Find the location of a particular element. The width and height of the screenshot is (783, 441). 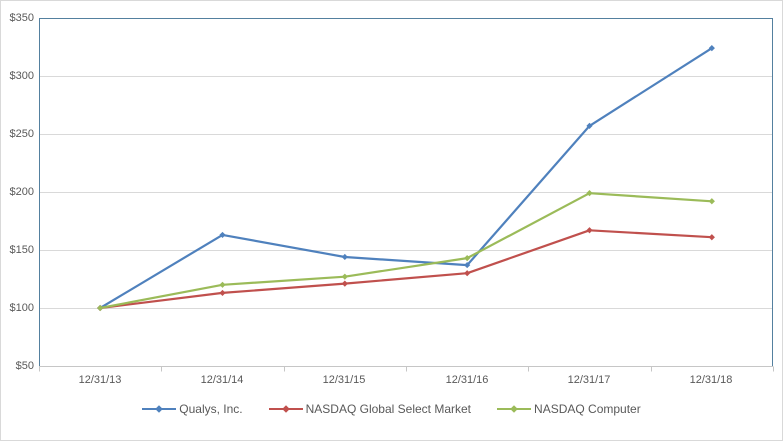

y-axis-tick-label: $250 is located at coordinates (21, 134).